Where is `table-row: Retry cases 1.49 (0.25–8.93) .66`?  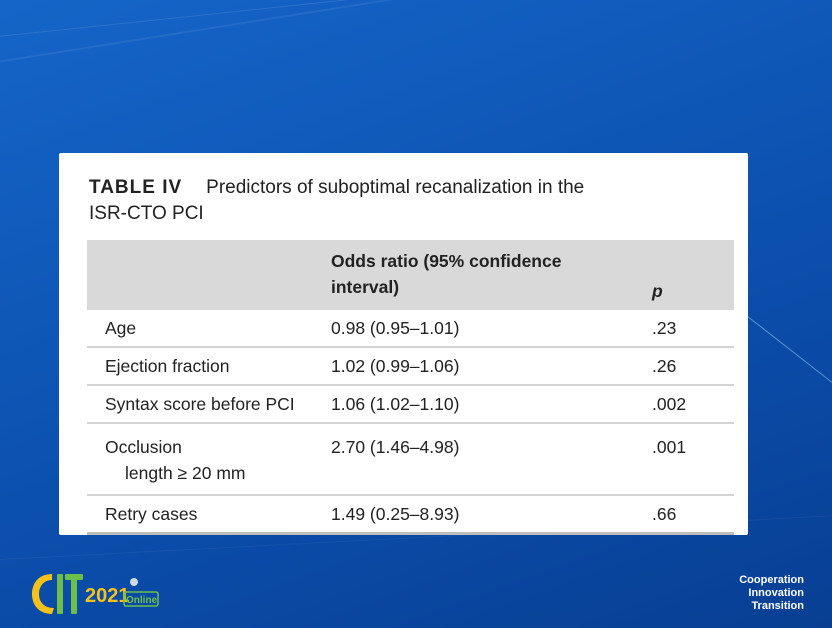
table-row: Retry cases 1.49 (0.25–8.93) .66 is located at coordinates (410, 514).